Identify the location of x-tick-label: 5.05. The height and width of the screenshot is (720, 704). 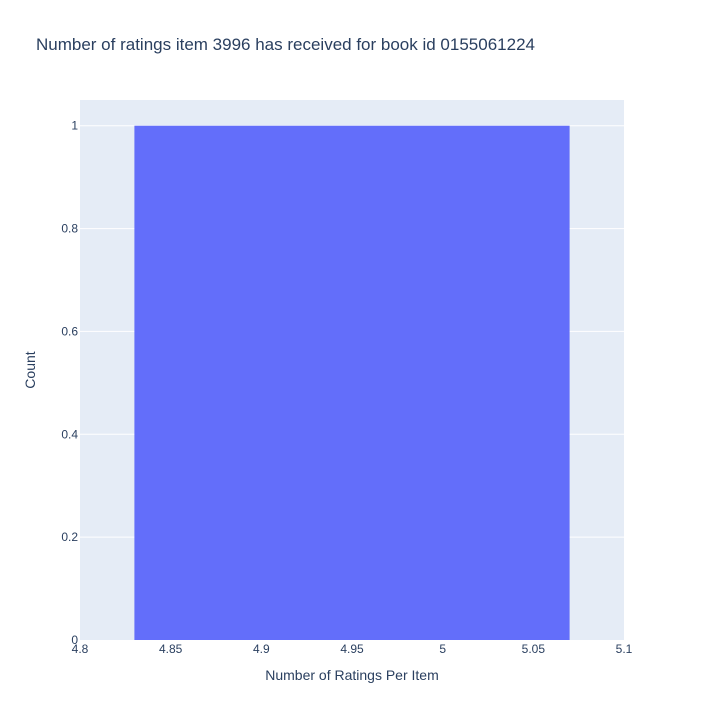
(534, 649).